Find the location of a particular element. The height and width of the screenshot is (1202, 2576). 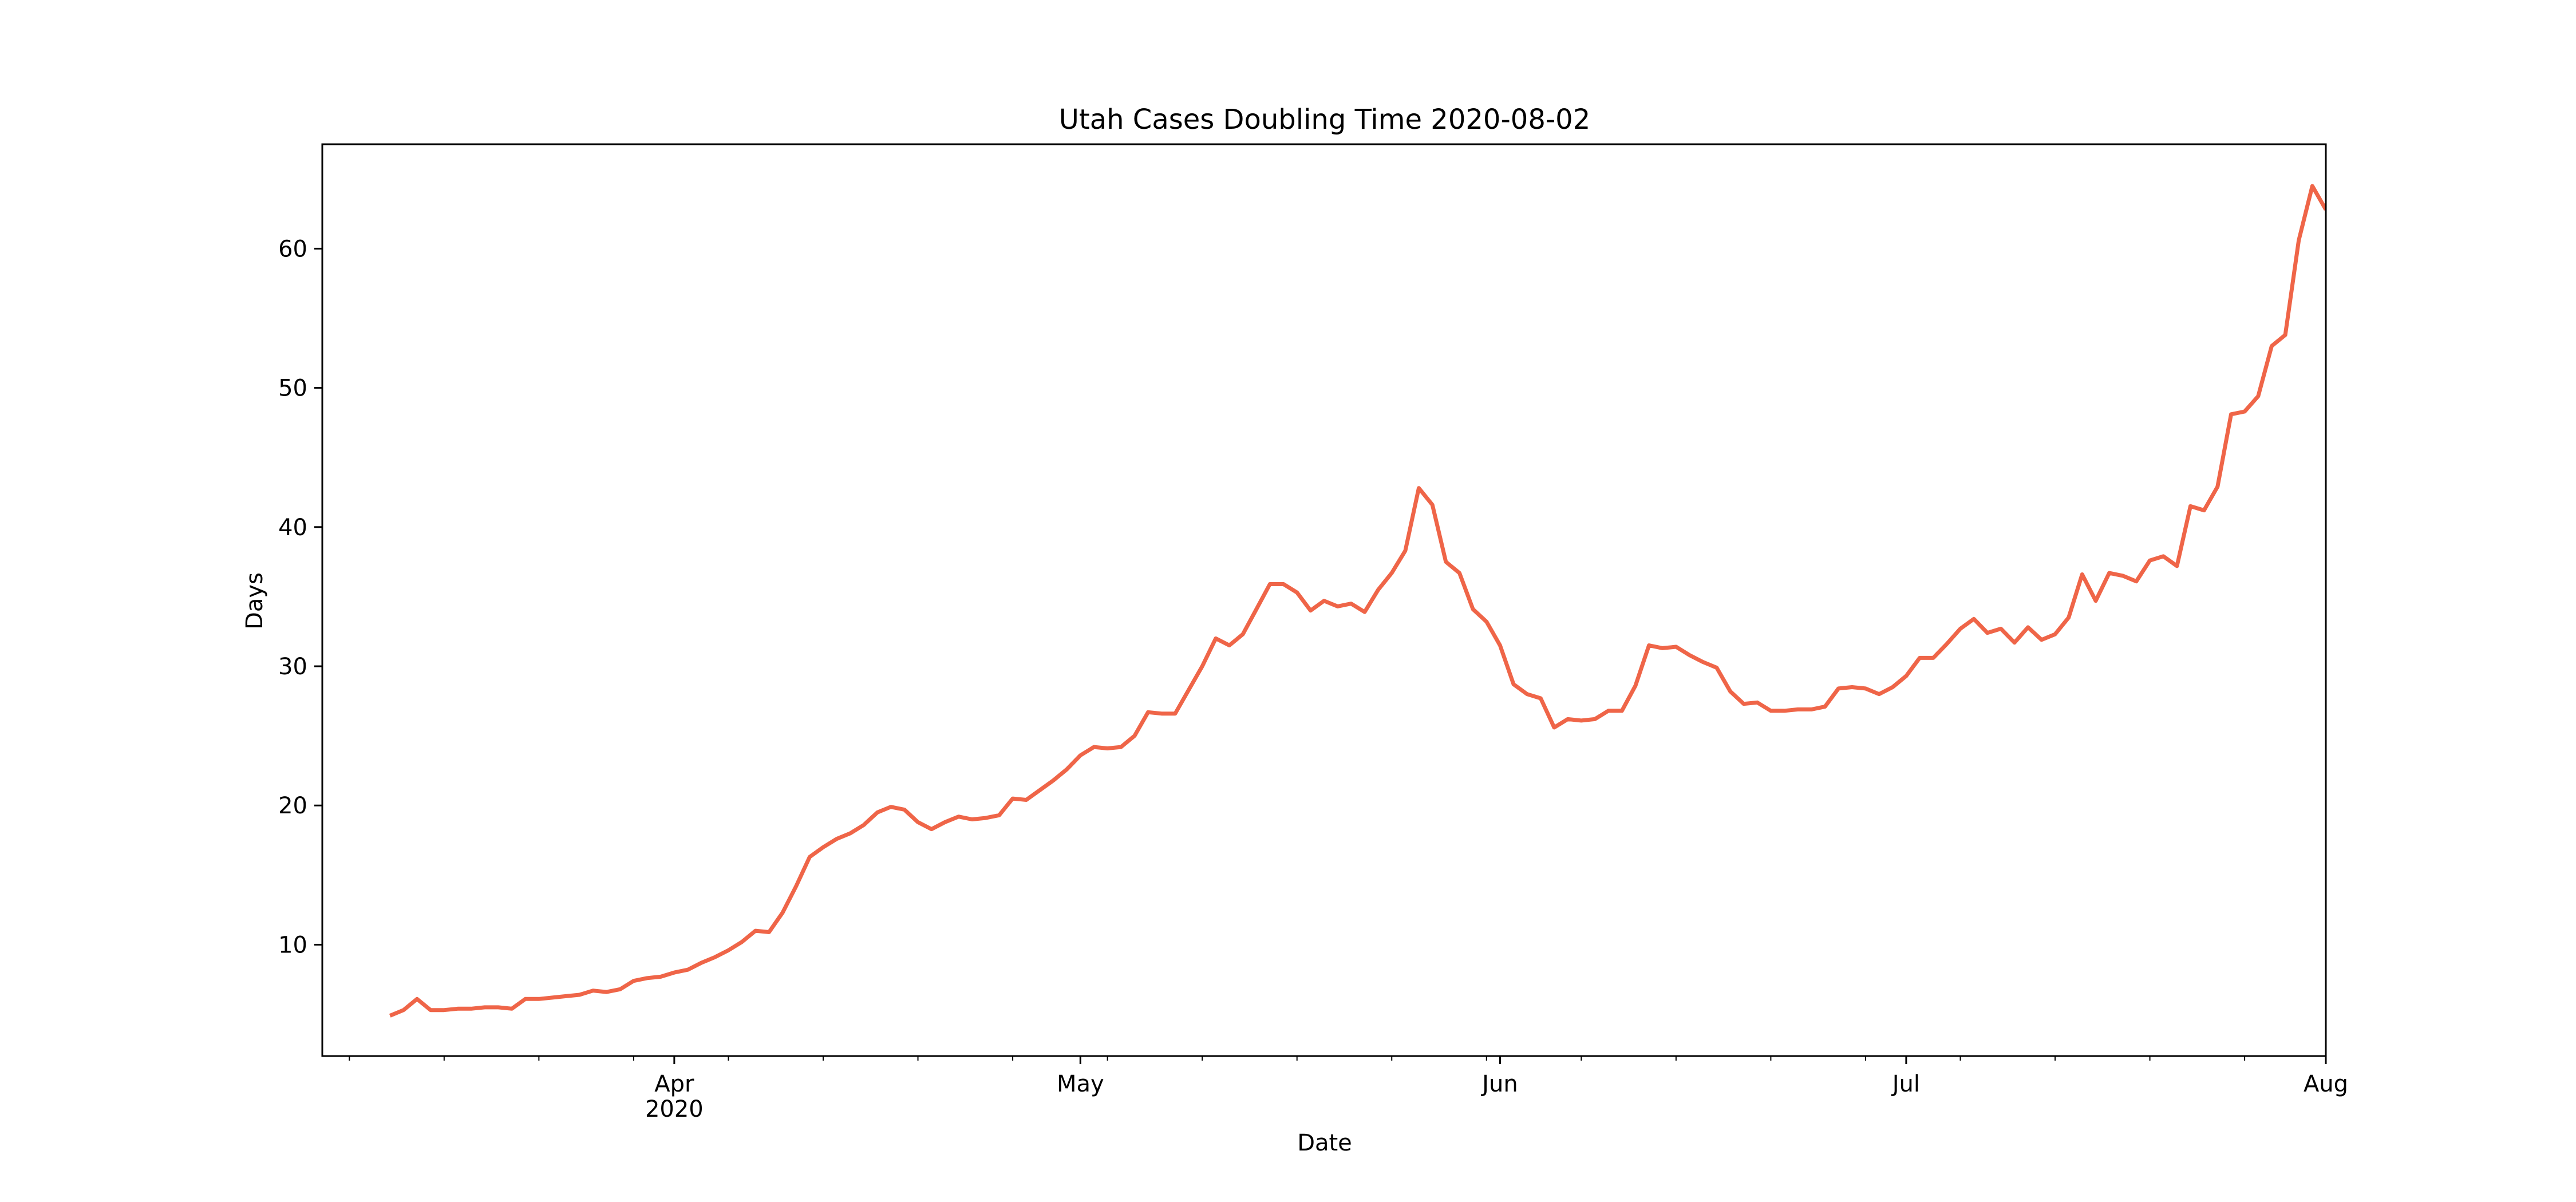

y-tick-label: 20 is located at coordinates (292, 806).